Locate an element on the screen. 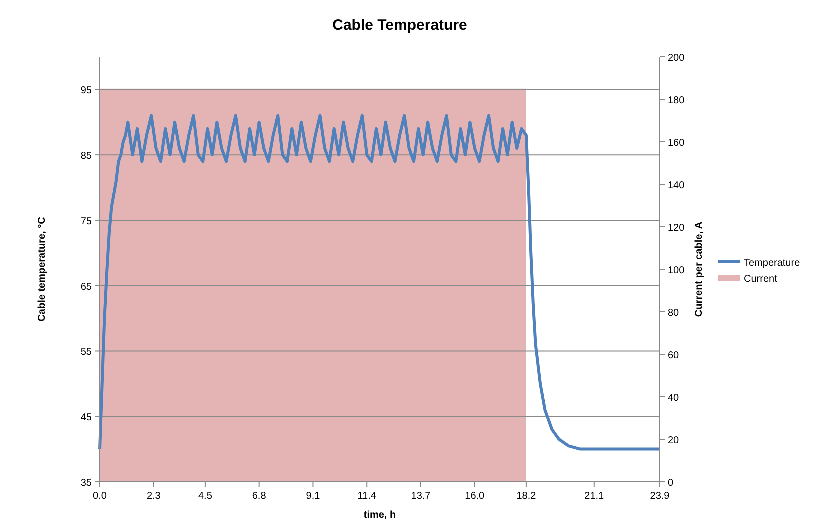  y2-tick-label: 20 is located at coordinates (674, 441).